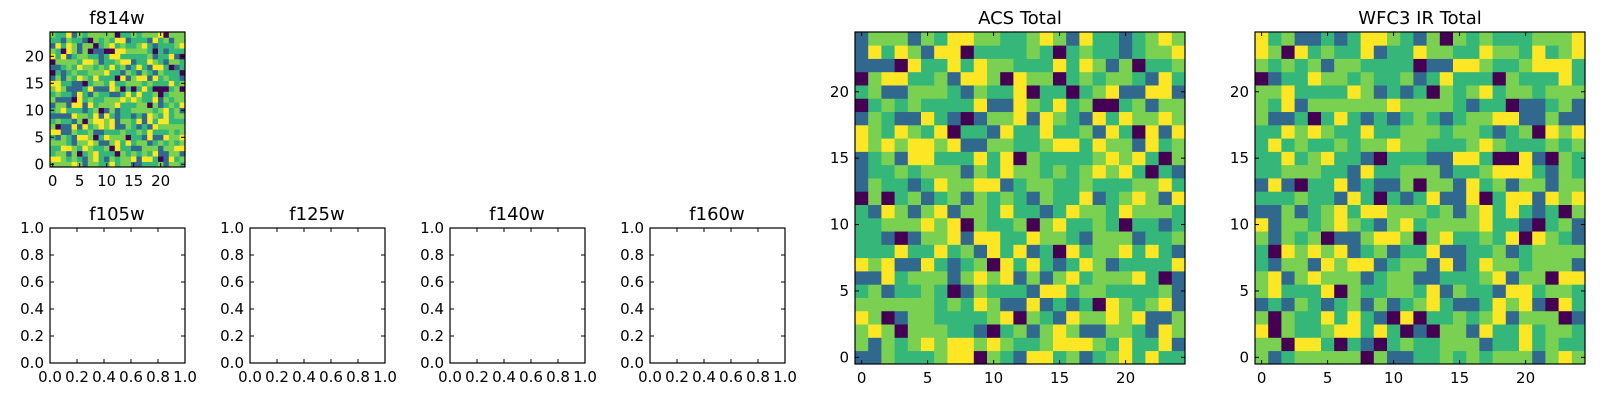 Image resolution: width=1600 pixels, height=400 pixels. Describe the element at coordinates (785, 377) in the screenshot. I see `x-tick-label: 1.0` at that location.